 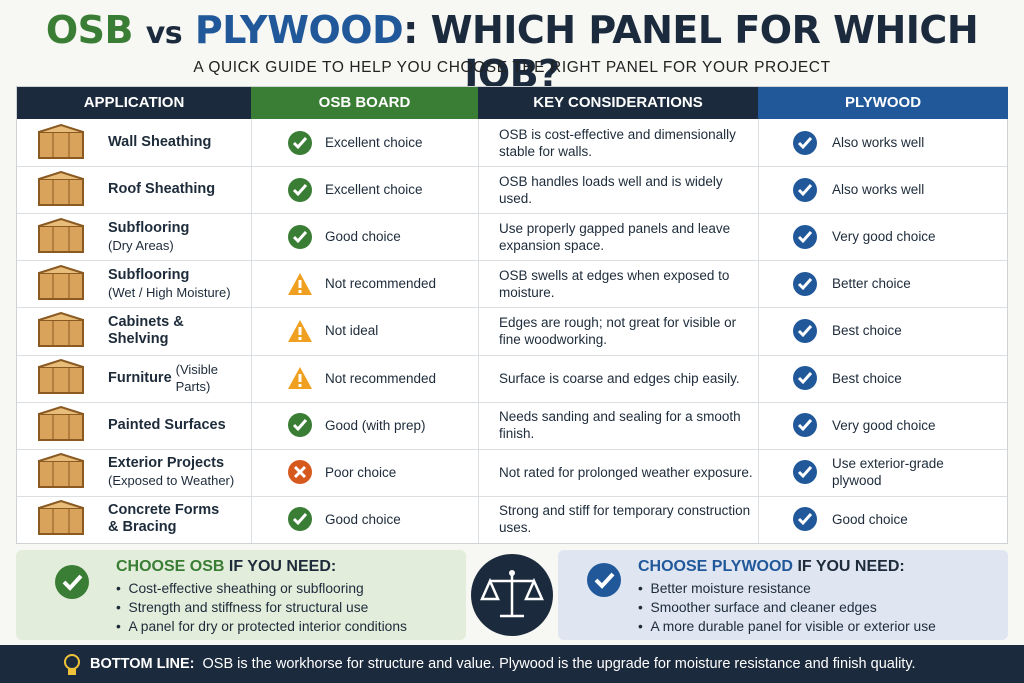 I want to click on scale-icon, so click(x=512, y=595).